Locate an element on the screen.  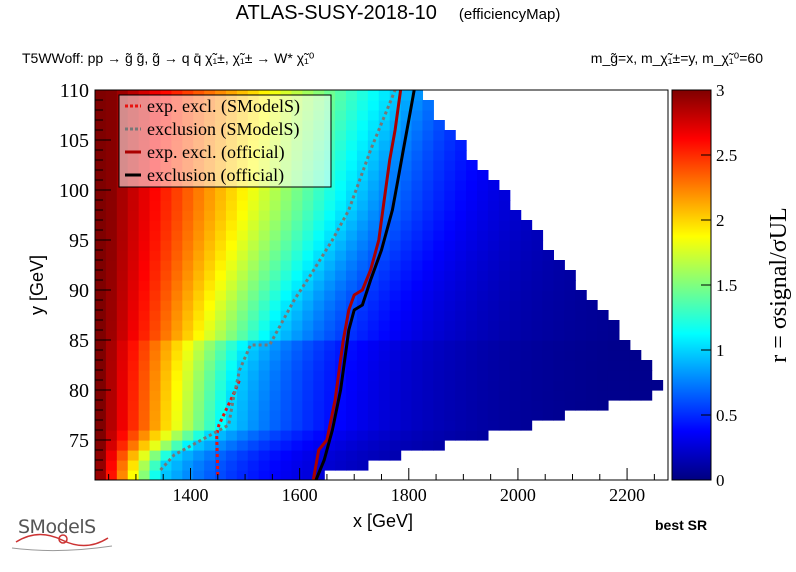
chart-title: ATLAS-SUSY-2018-10 (efficiencyMap) is located at coordinates (398, 13).